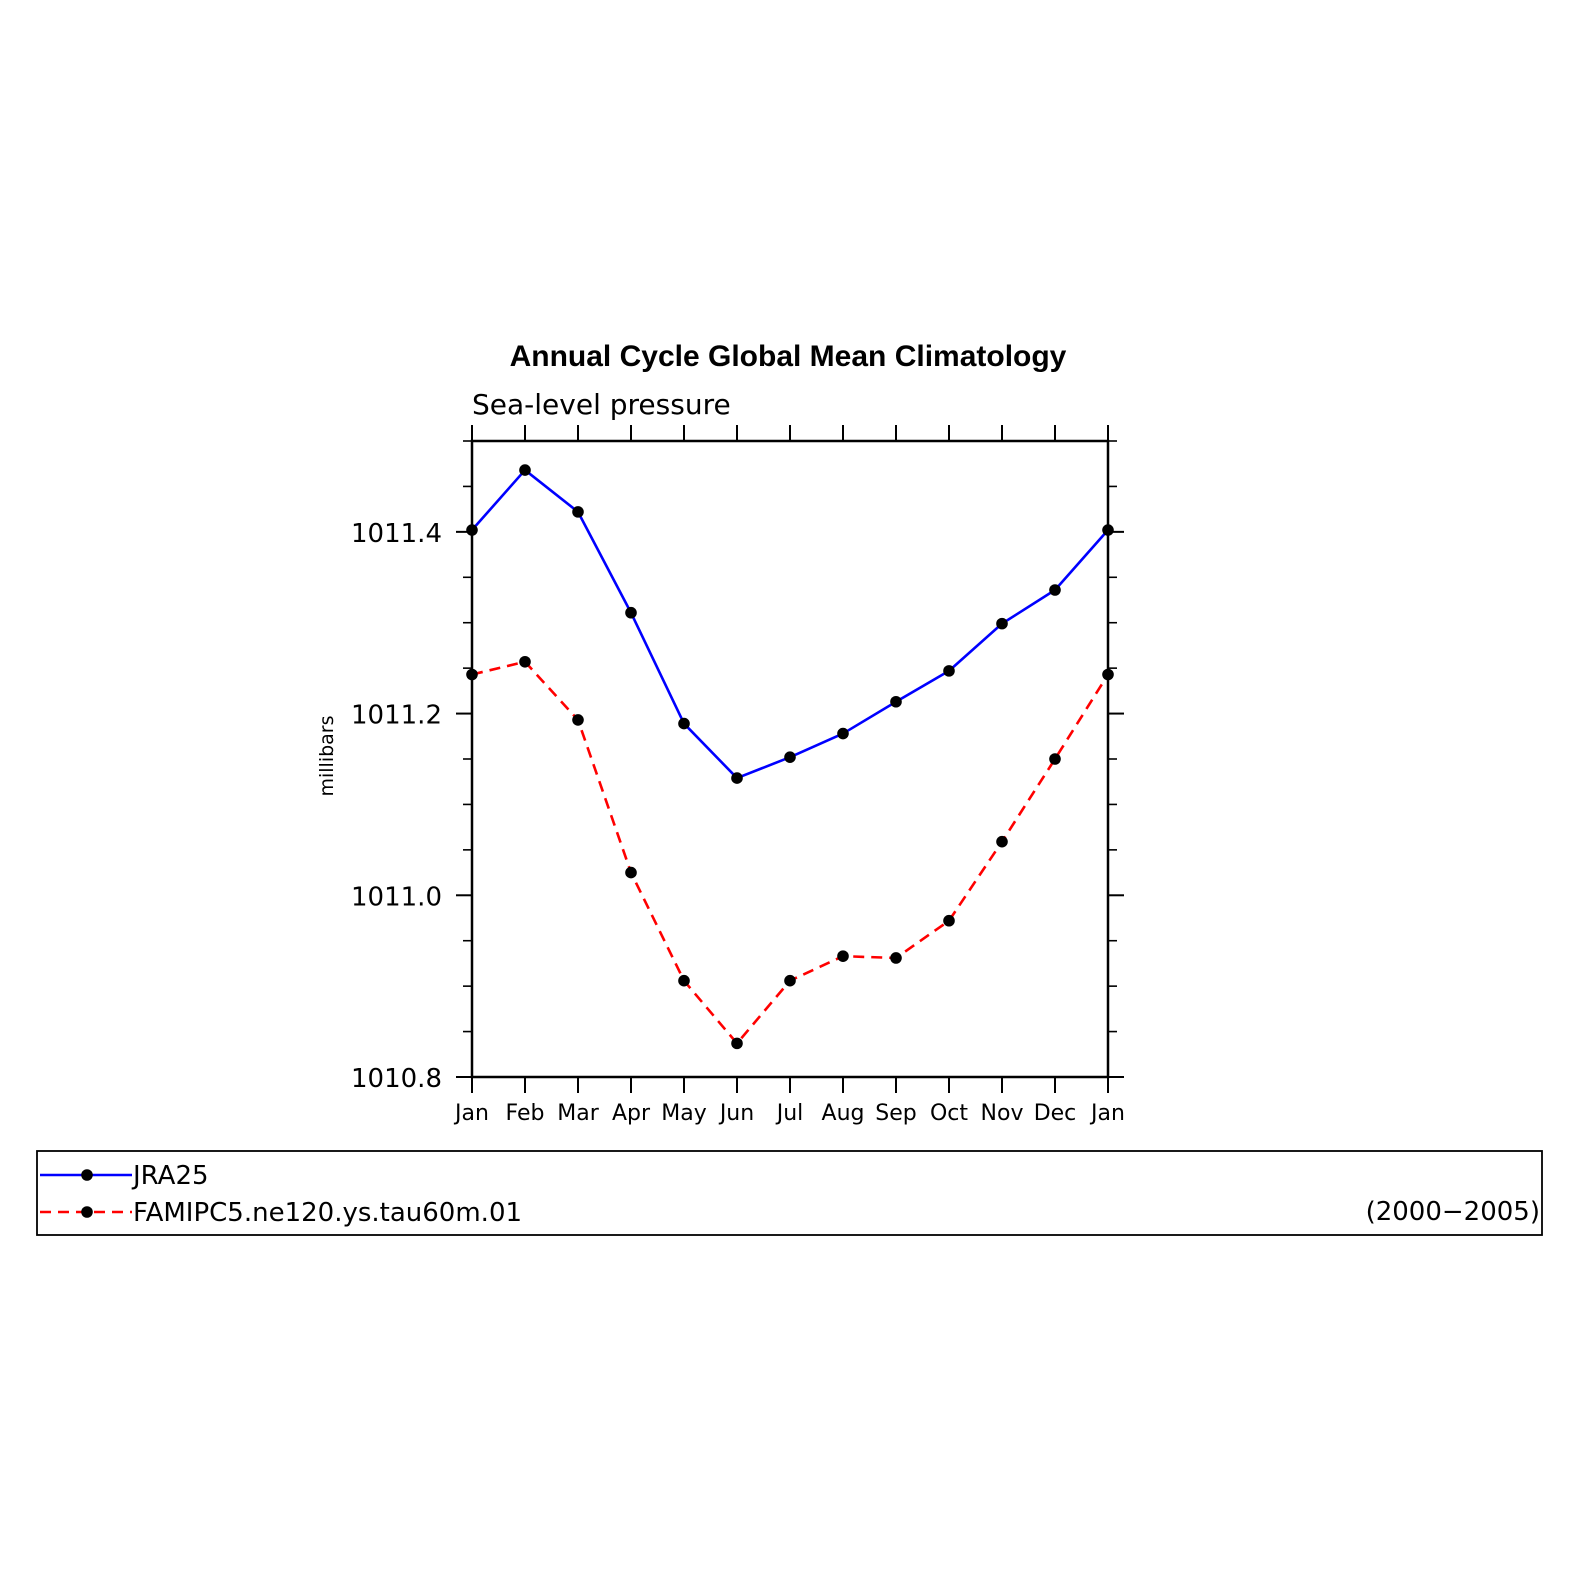 The height and width of the screenshot is (1575, 1575). Describe the element at coordinates (736, 1113) in the screenshot. I see `x-tick-label: Jun` at that location.